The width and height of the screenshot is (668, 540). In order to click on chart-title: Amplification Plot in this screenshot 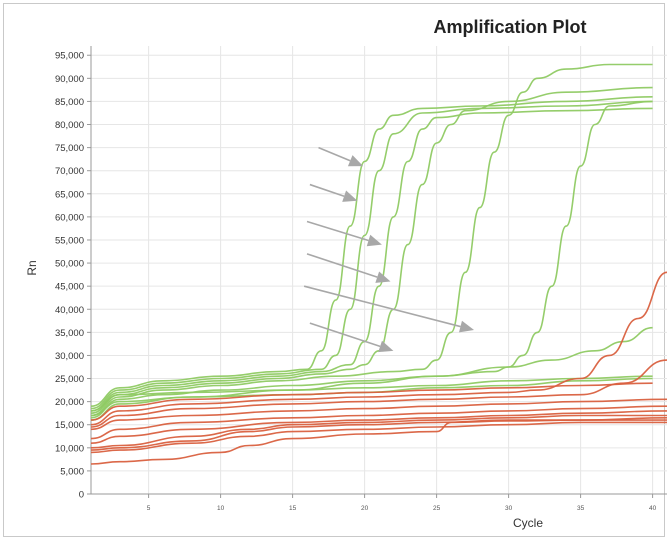, I will do `click(510, 27)`.